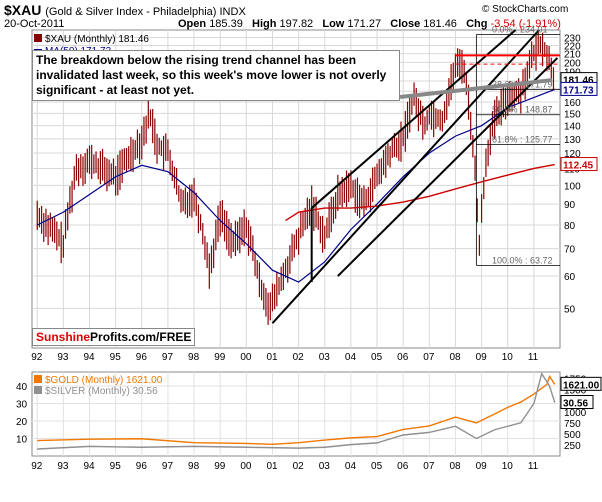 The width and height of the screenshot is (602, 502). I want to click on legend-gold: $GOLD (Monthly) 1621.00, so click(104, 380).